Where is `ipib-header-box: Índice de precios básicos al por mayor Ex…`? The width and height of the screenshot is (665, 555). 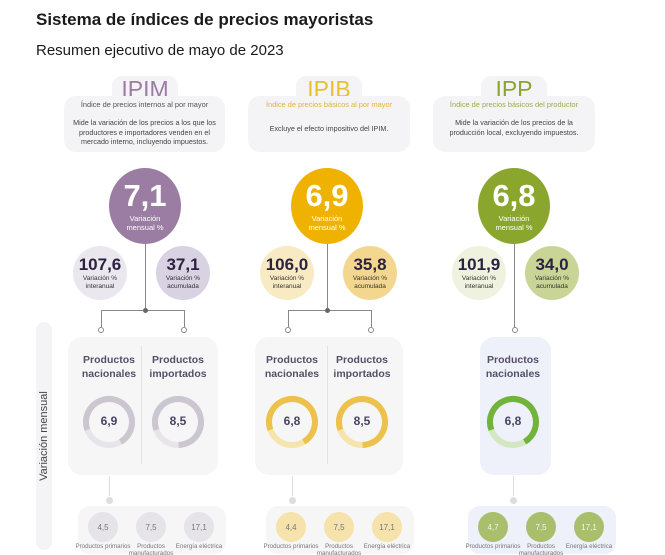 ipib-header-box: Índice de precios básicos al por mayor Ex… is located at coordinates (329, 124).